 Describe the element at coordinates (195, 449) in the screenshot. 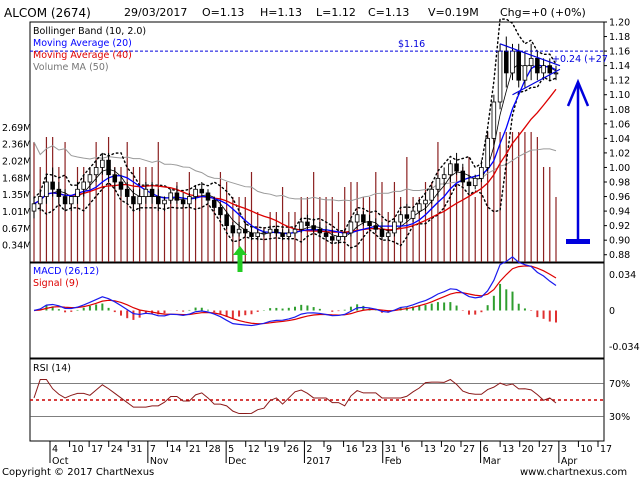

I see `x-day-label: 21` at that location.